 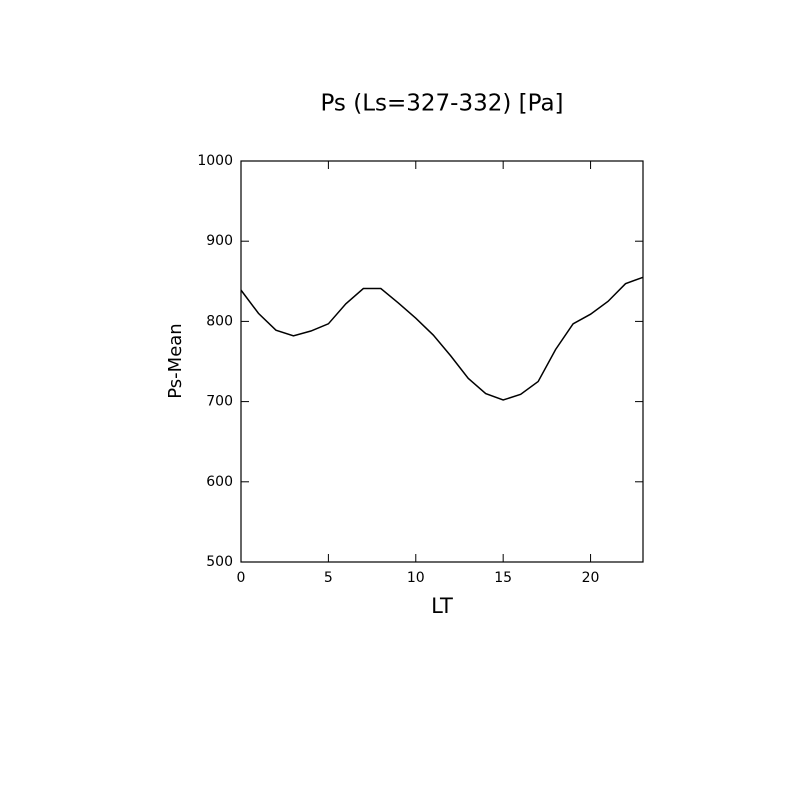 I want to click on x-tick-label: 5, so click(x=328, y=578).